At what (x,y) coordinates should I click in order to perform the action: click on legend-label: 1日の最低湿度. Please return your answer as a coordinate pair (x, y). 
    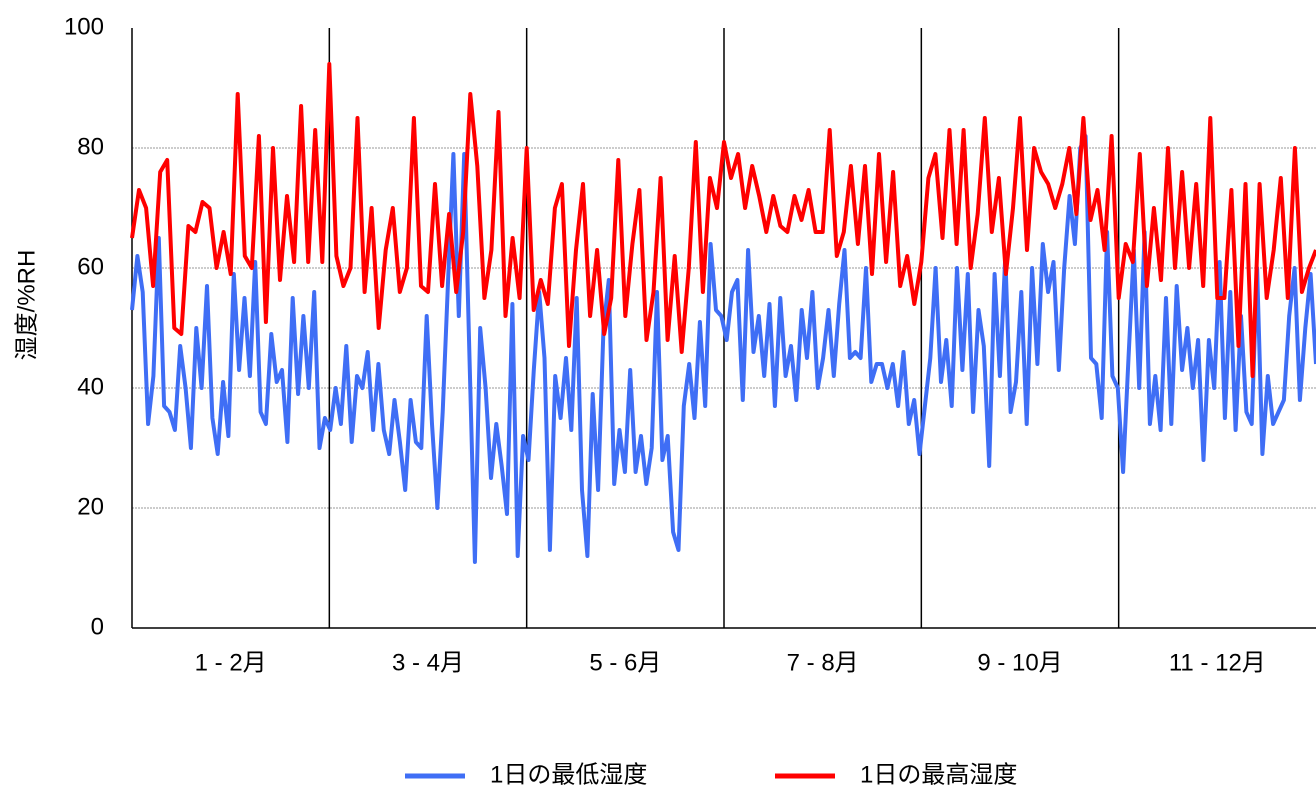
    Looking at the image, I should click on (568, 774).